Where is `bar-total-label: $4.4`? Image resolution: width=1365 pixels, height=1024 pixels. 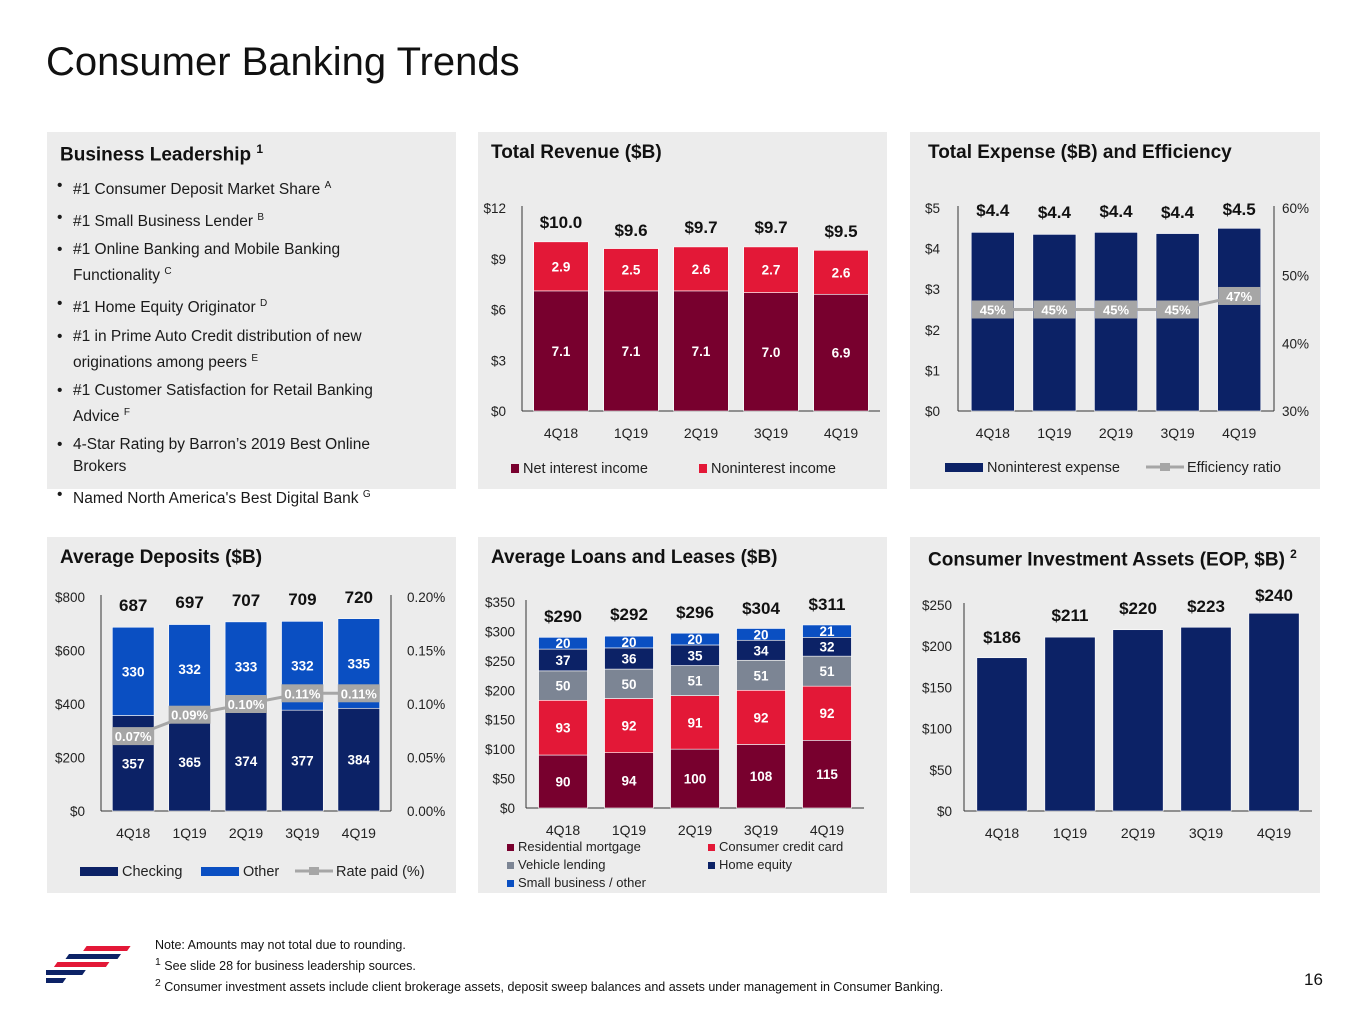 bar-total-label: $4.4 is located at coordinates (1178, 212).